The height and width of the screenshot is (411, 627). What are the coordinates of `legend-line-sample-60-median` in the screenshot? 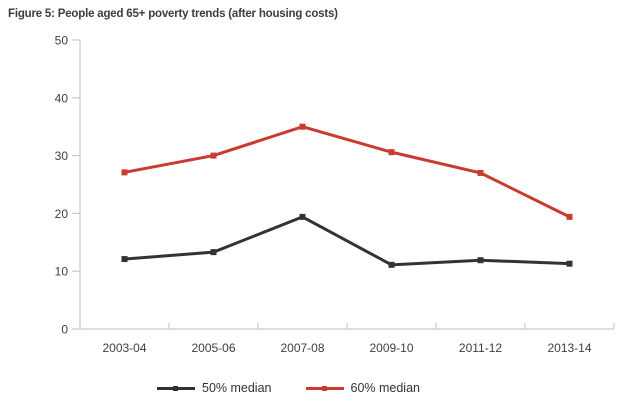 It's located at (324, 388).